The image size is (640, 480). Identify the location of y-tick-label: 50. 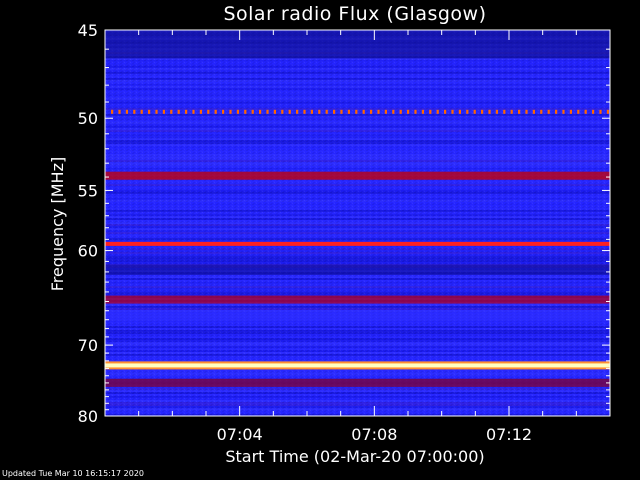
(88, 118).